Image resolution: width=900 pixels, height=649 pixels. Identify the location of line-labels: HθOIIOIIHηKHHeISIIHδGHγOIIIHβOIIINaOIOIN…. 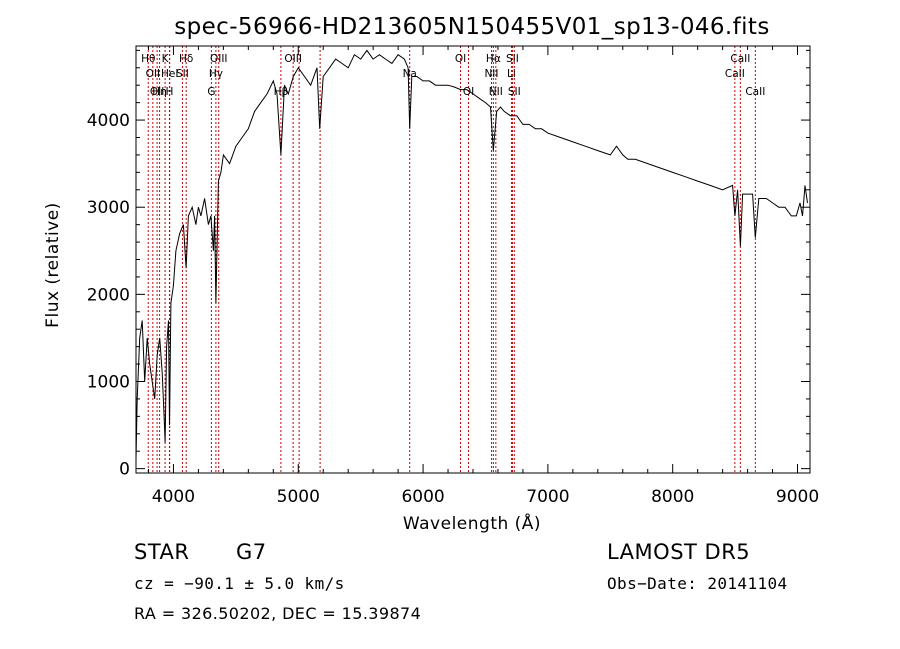
(453, 75).